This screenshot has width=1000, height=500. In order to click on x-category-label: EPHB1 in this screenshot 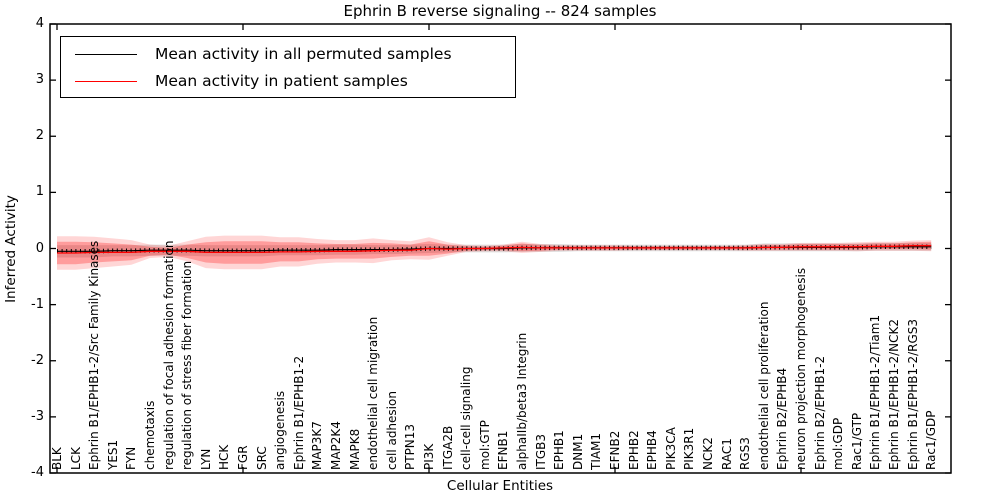, I will do `click(559, 450)`.